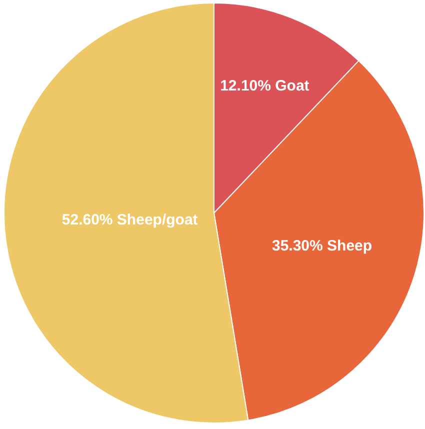  What do you see at coordinates (130, 219) in the screenshot?
I see `slice-label: 52.60% Sheep/goat` at bounding box center [130, 219].